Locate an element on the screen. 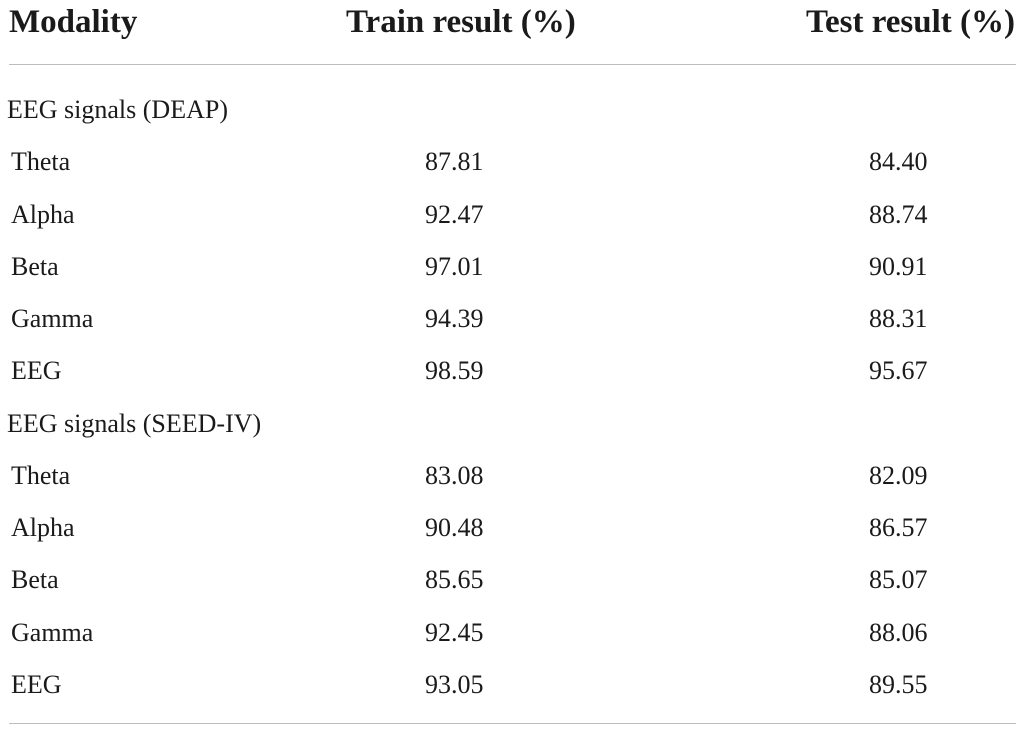 The image size is (1021, 732). train-cell: 97.01 is located at coordinates (454, 266).